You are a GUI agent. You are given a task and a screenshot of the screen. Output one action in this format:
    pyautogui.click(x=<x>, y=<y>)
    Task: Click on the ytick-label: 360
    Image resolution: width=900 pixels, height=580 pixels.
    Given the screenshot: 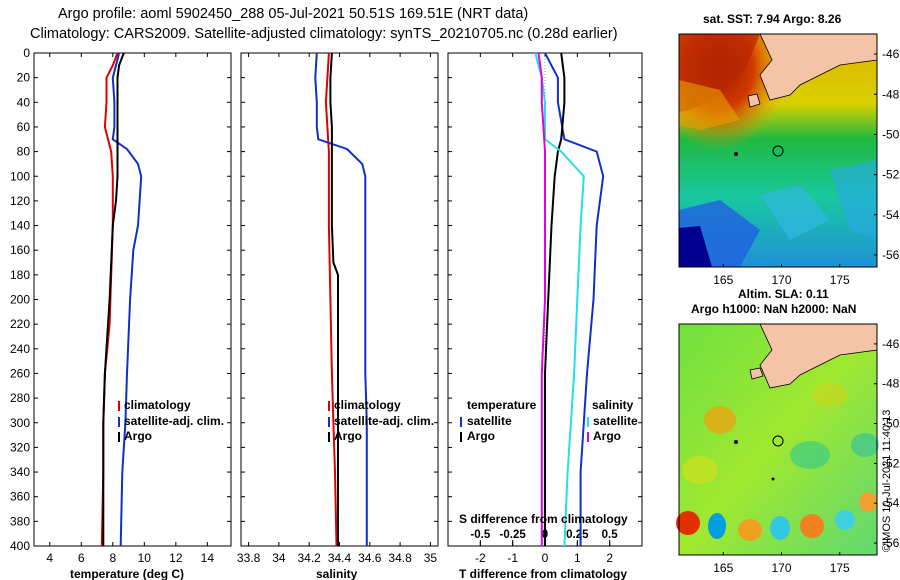 What is the action you would take?
    pyautogui.click(x=20, y=497)
    